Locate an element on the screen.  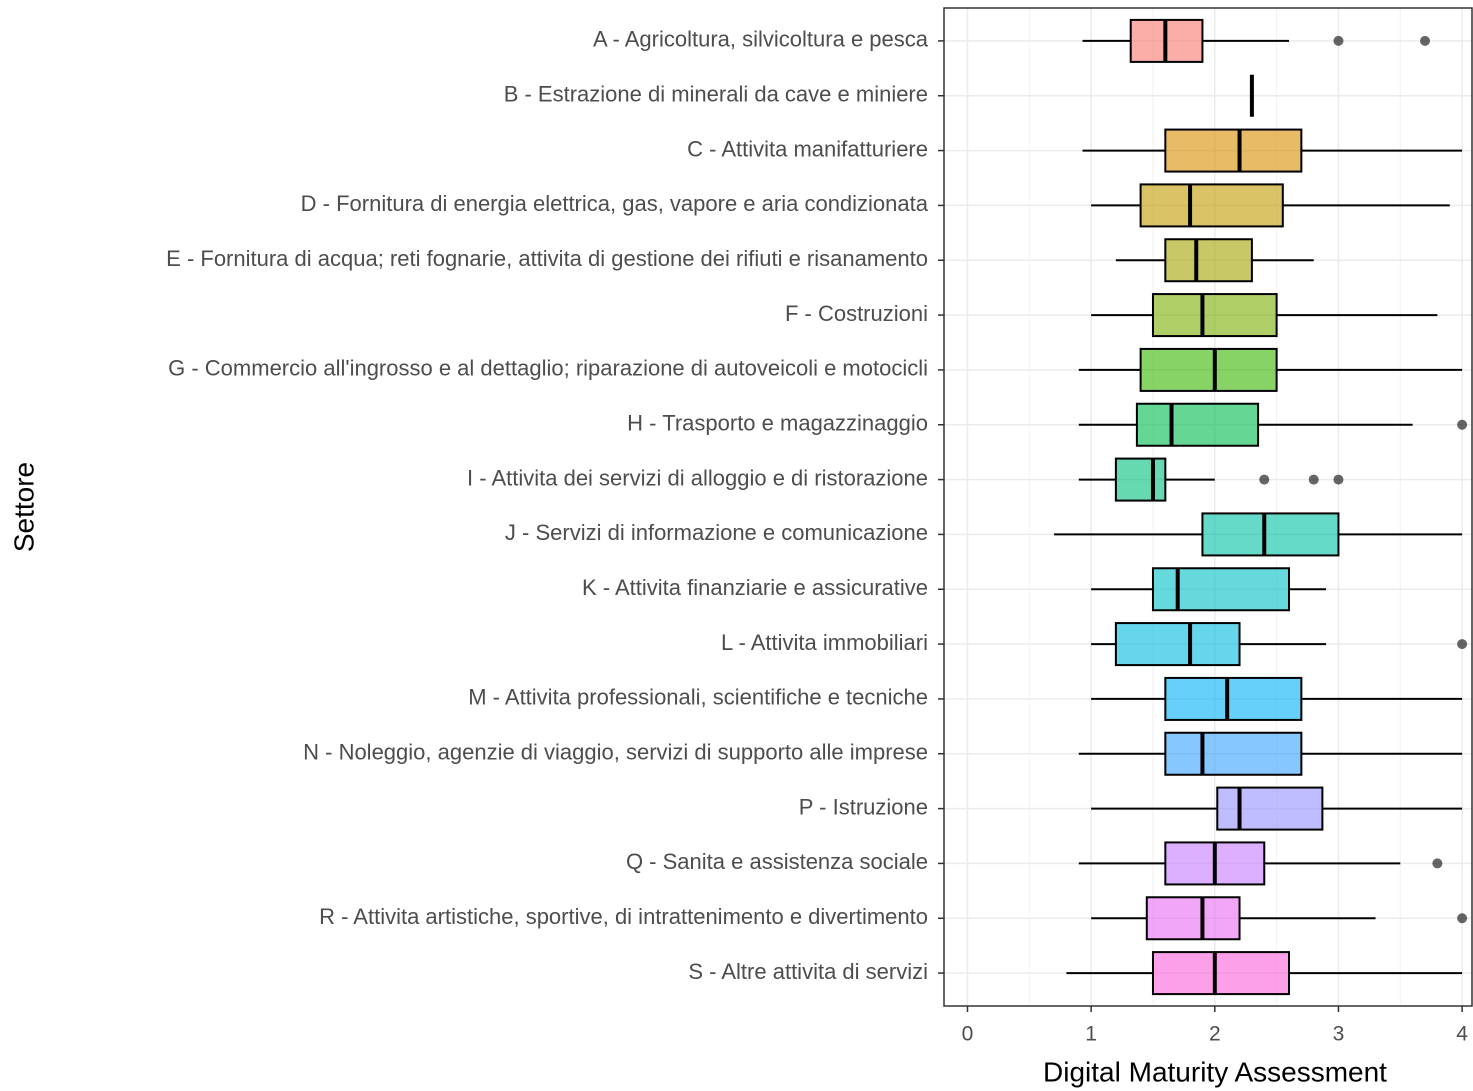
x-tick-label: 3 is located at coordinates (1339, 1034).